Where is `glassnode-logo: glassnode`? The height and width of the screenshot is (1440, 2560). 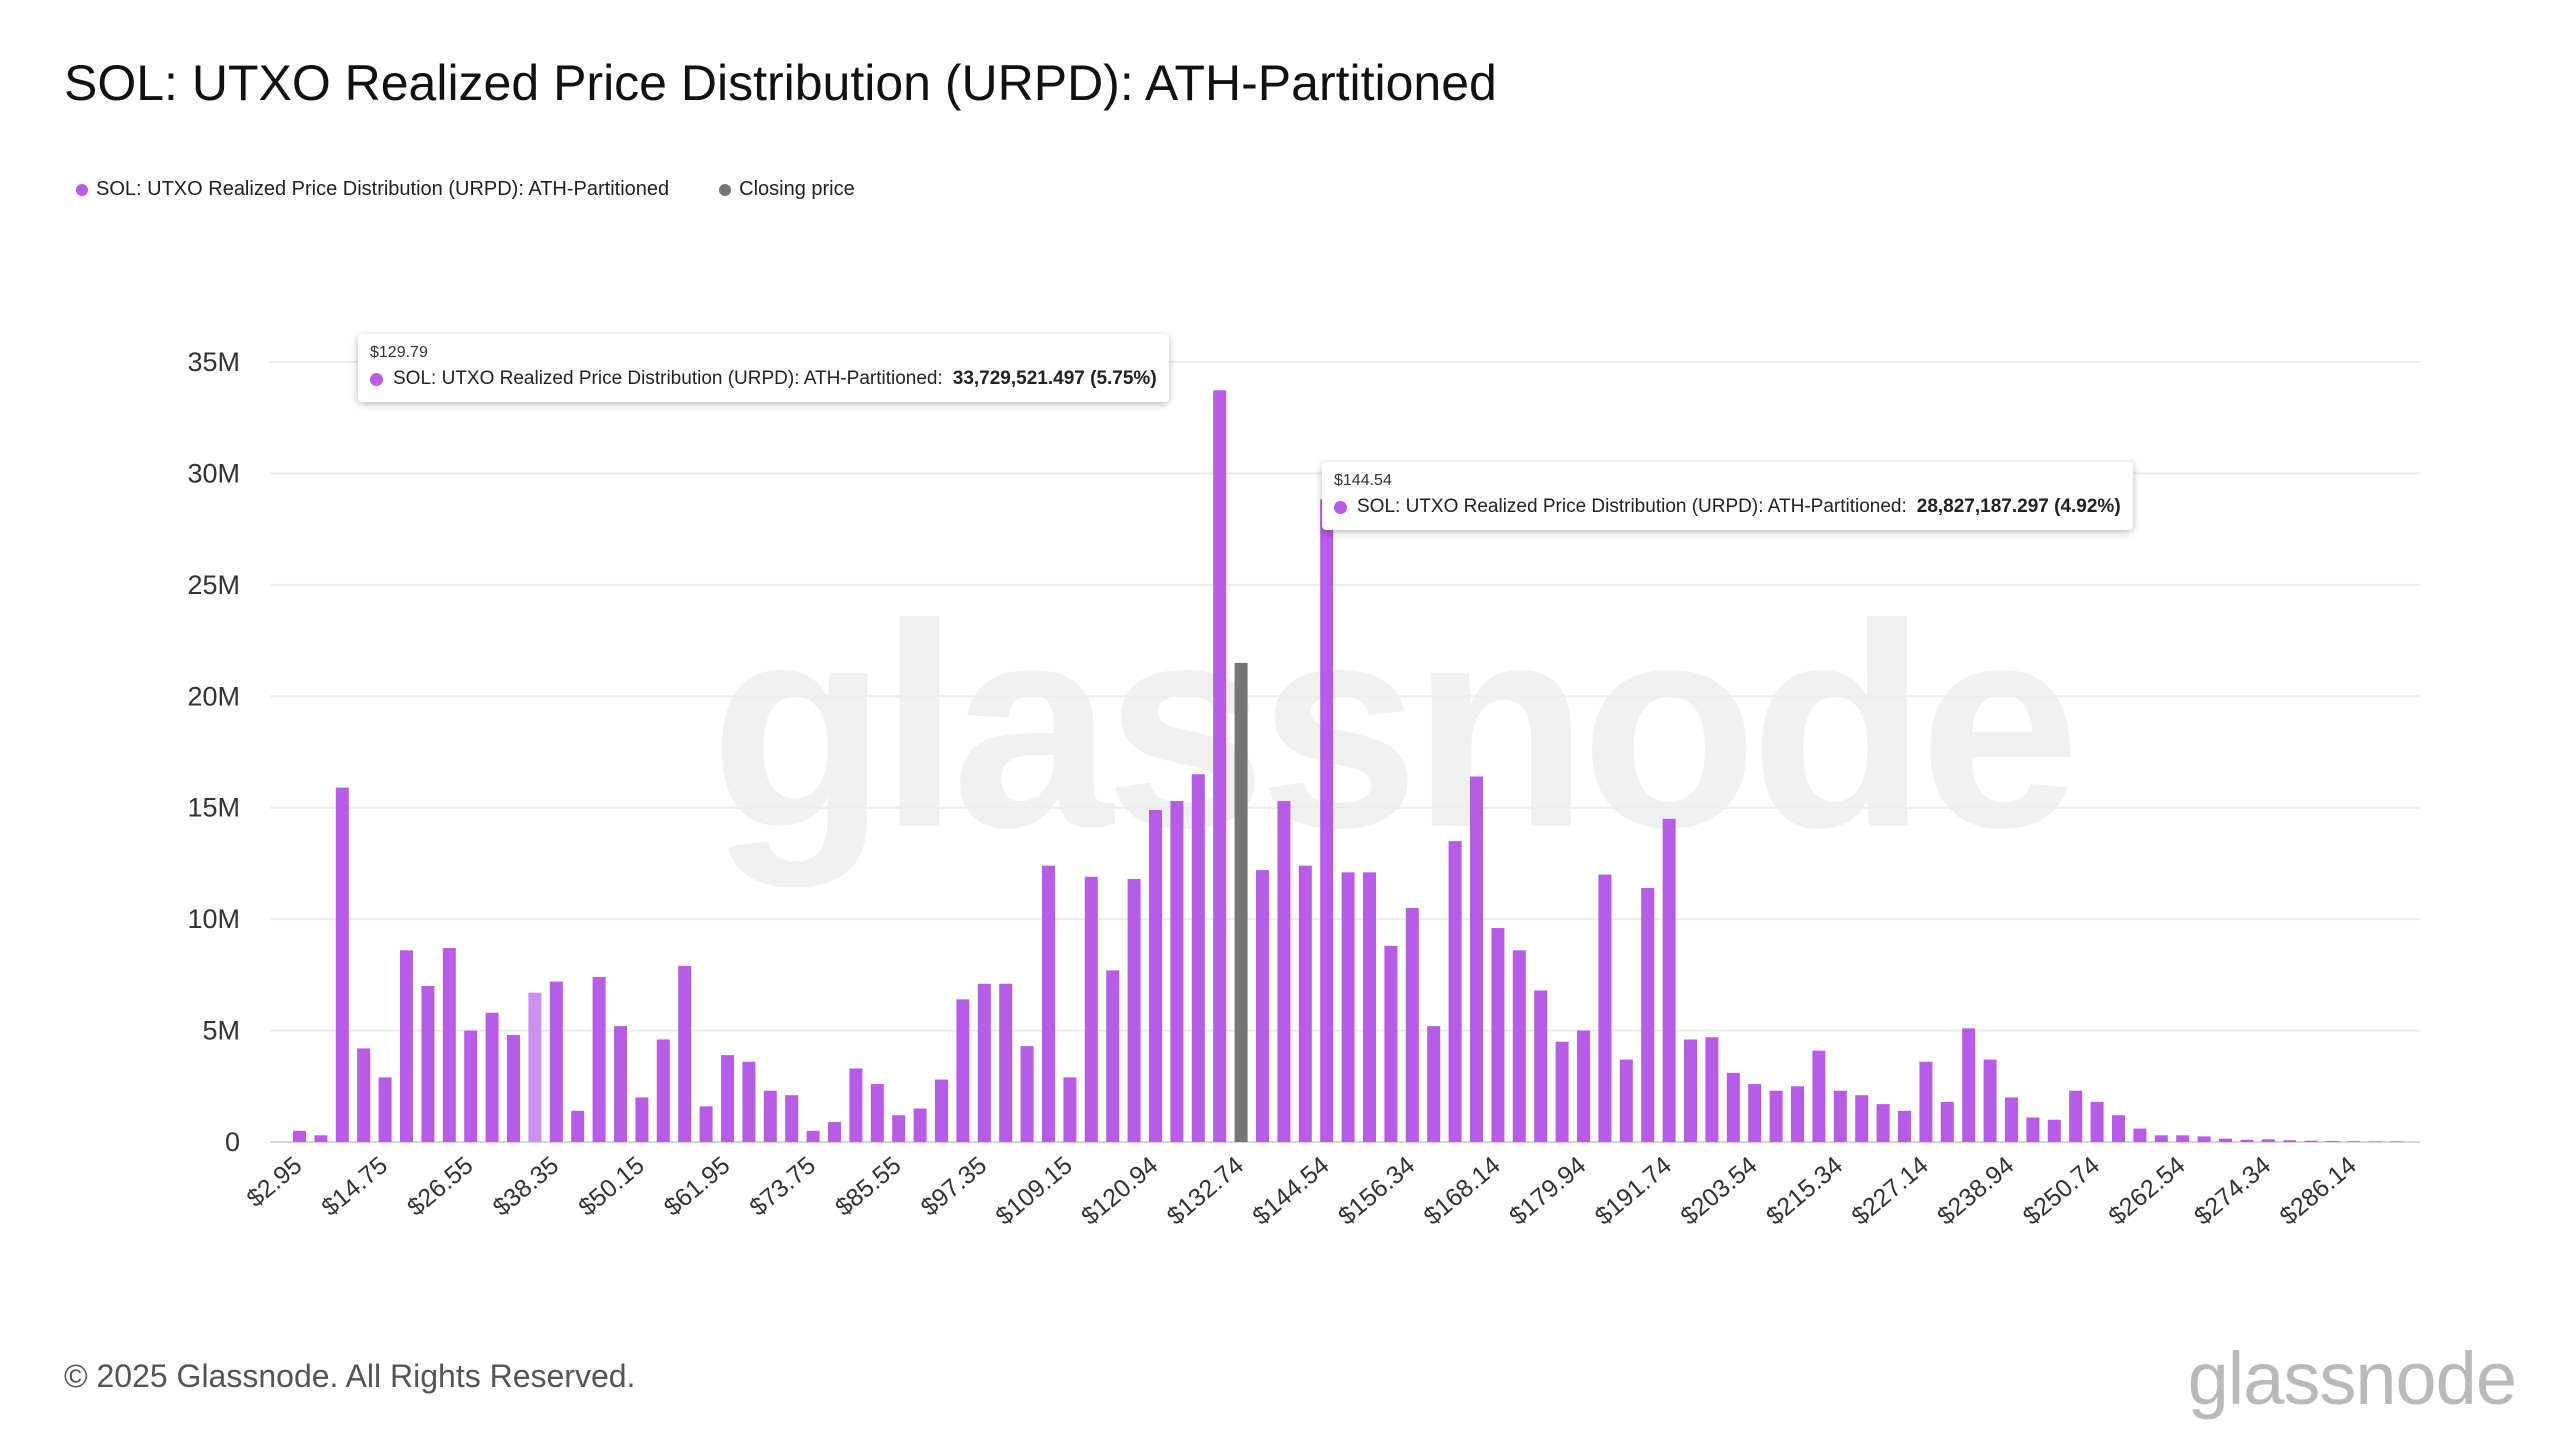 glassnode-logo: glassnode is located at coordinates (2352, 1378).